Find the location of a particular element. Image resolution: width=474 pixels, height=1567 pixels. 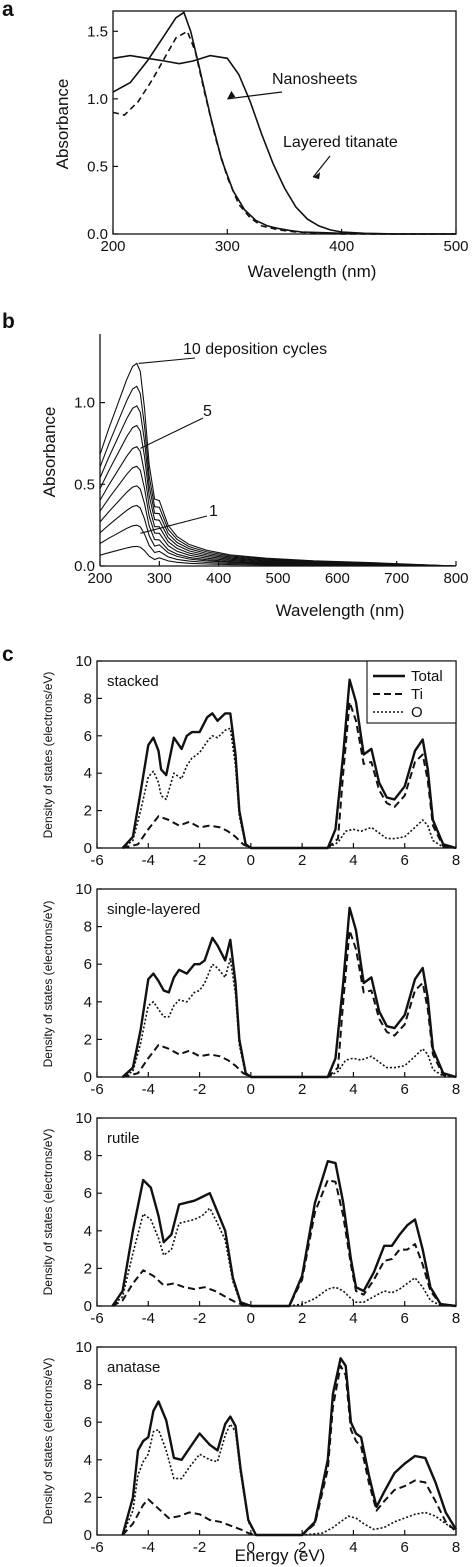

c3-ytick-label-2: 4 is located at coordinates (88, 1231).